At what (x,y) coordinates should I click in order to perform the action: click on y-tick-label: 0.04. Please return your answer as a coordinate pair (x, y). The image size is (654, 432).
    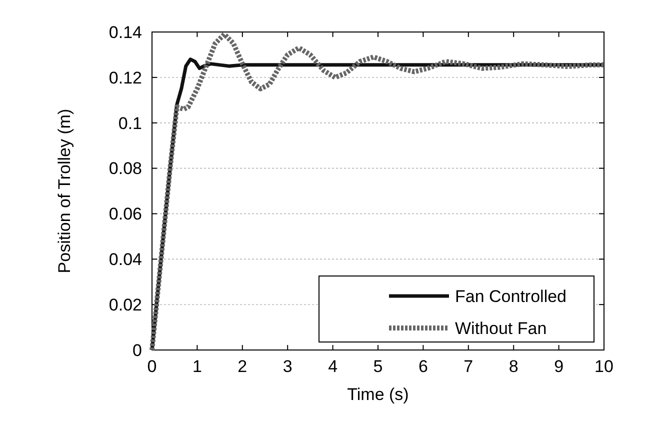
    Looking at the image, I should click on (125, 260).